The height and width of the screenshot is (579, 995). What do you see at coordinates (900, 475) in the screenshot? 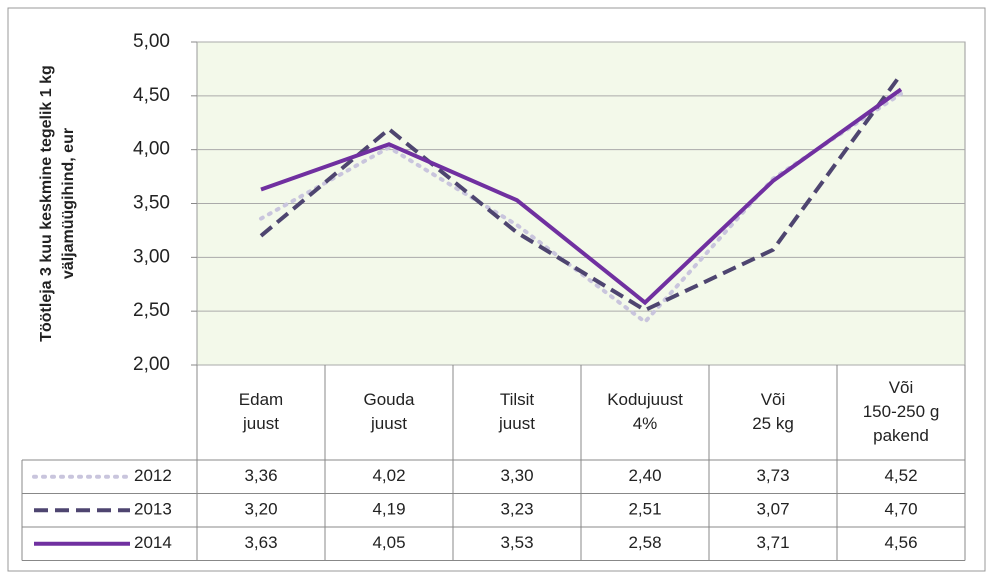
I see `table-value: 4,52` at bounding box center [900, 475].